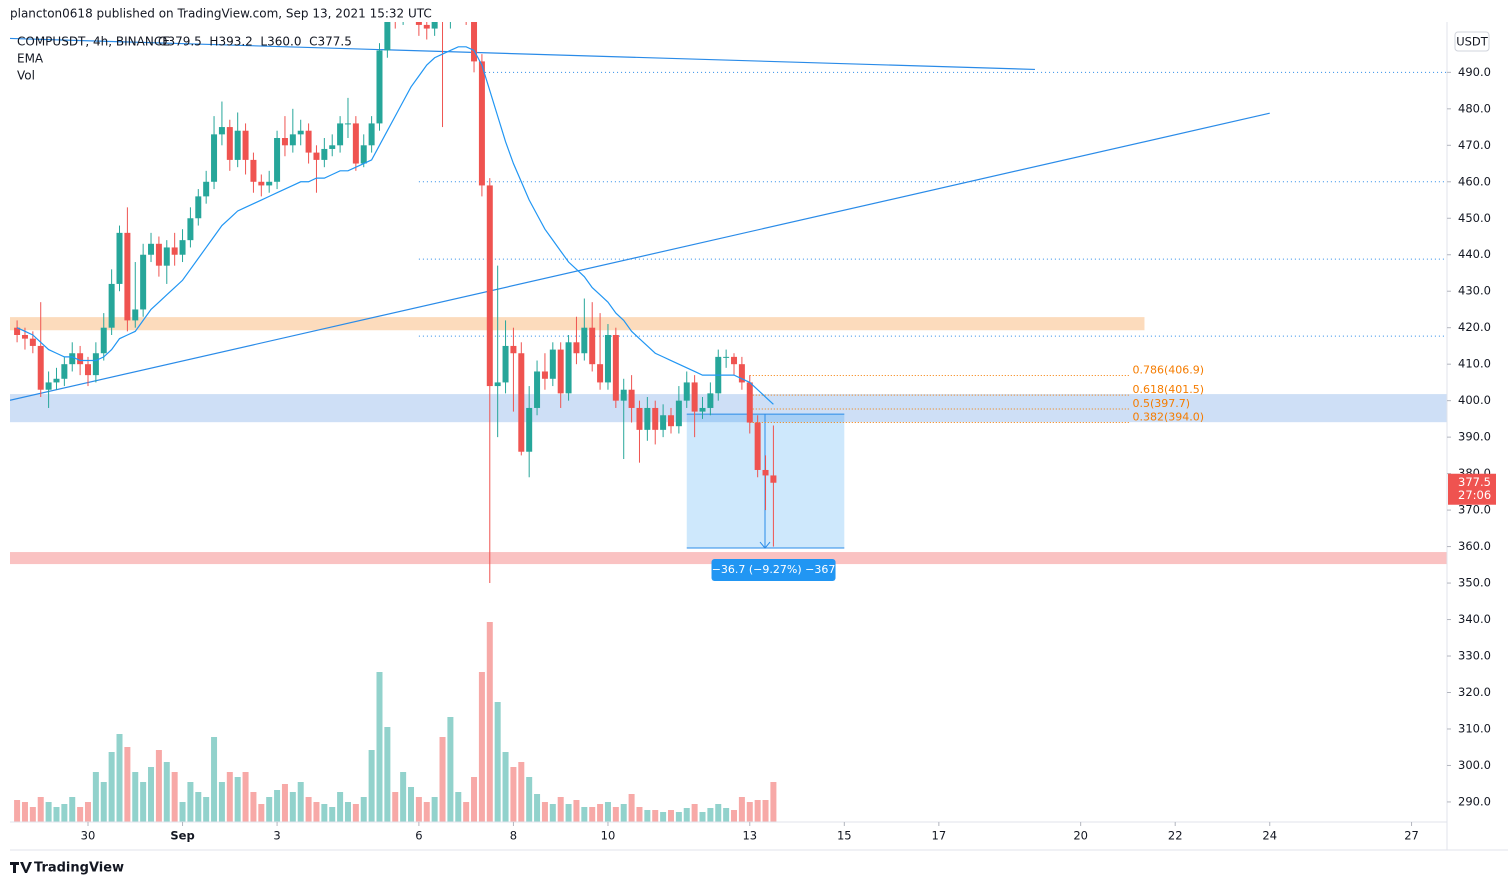  What do you see at coordinates (1474, 510) in the screenshot?
I see `y-tick-label: 370.0` at bounding box center [1474, 510].